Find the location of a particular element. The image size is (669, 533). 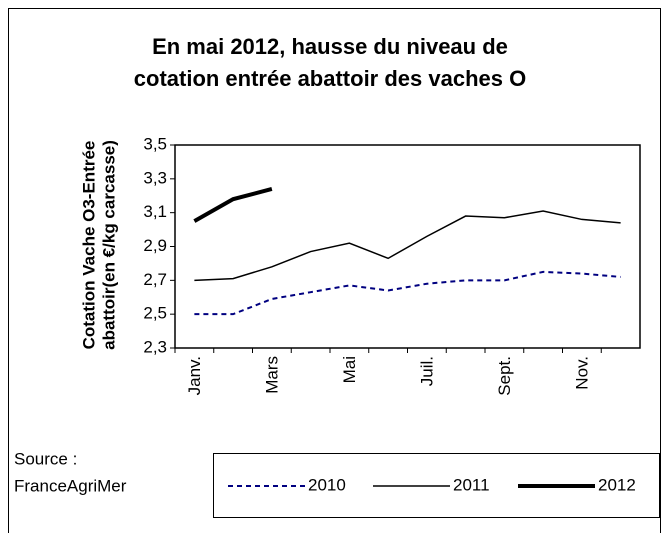

legend-label: 2011 is located at coordinates (471, 484).